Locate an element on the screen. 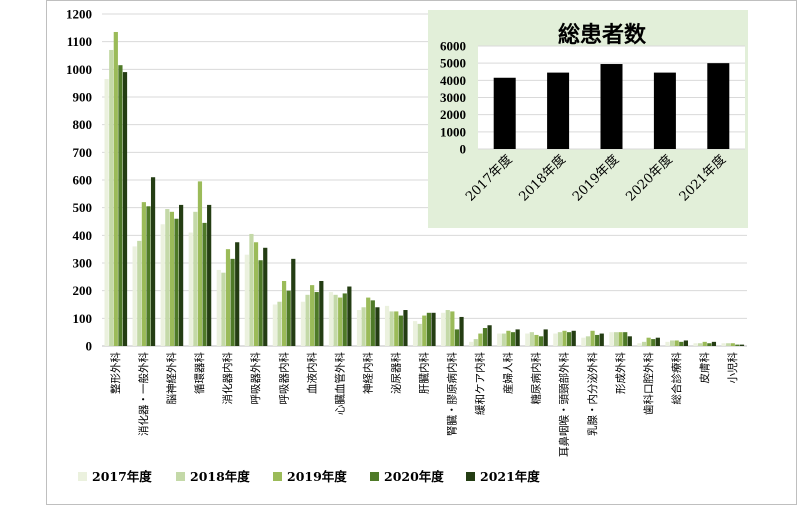  main-category-label: 心臓血管外科 is located at coordinates (339, 383).